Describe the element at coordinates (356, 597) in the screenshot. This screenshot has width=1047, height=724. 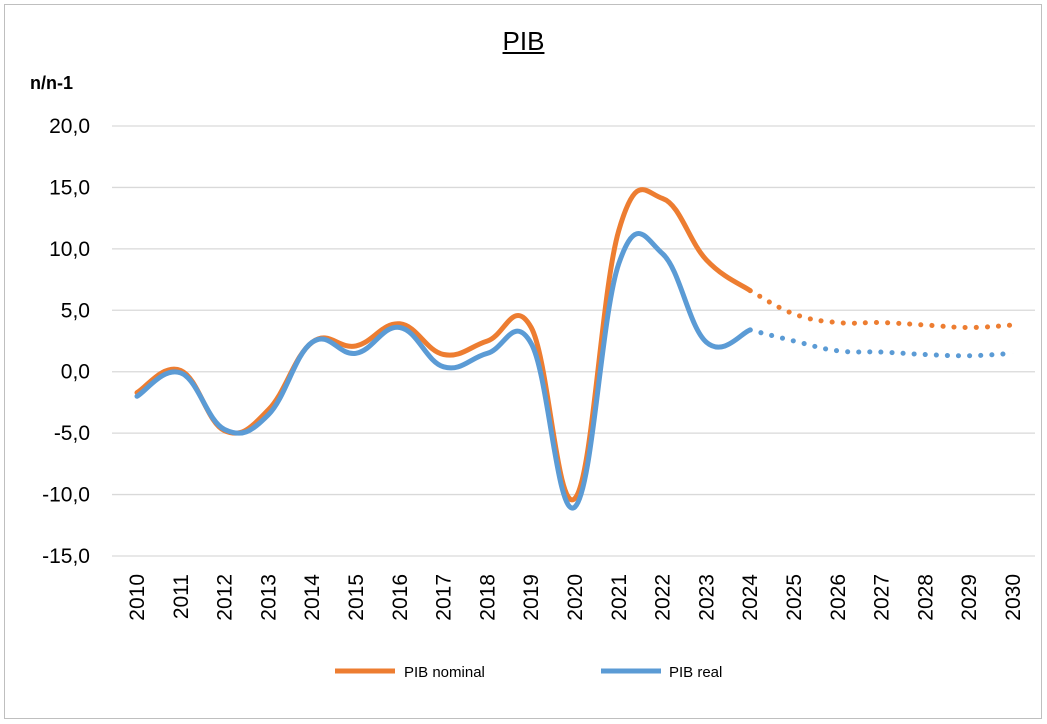
I see `x-tick-label: 2015` at that location.